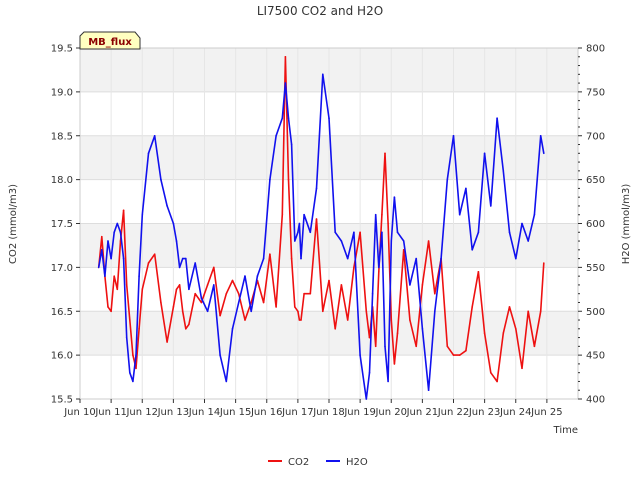 The height and width of the screenshot is (480, 640). What do you see at coordinates (626, 224) in the screenshot?
I see `y-right-label: H2O (mmol/m3)` at bounding box center [626, 224].